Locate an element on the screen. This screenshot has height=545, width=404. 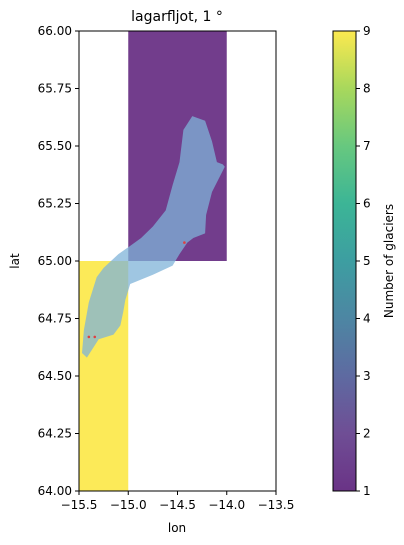
colorbar: 1 2 3 4 5 6 7 8 9 Number of glaciers is located at coordinates (364, 261).